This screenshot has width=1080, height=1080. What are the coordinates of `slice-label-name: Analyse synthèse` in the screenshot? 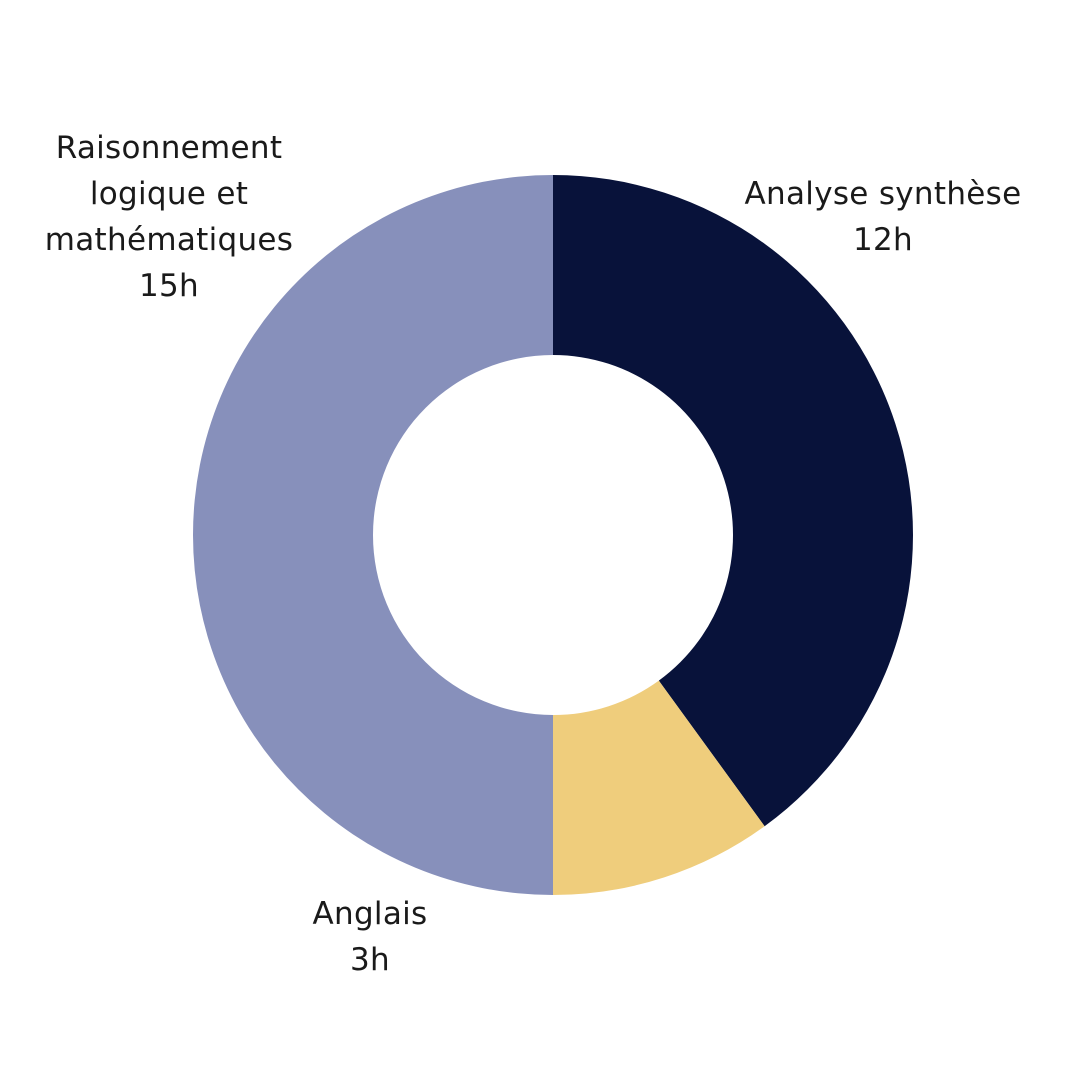 It's located at (883, 194).